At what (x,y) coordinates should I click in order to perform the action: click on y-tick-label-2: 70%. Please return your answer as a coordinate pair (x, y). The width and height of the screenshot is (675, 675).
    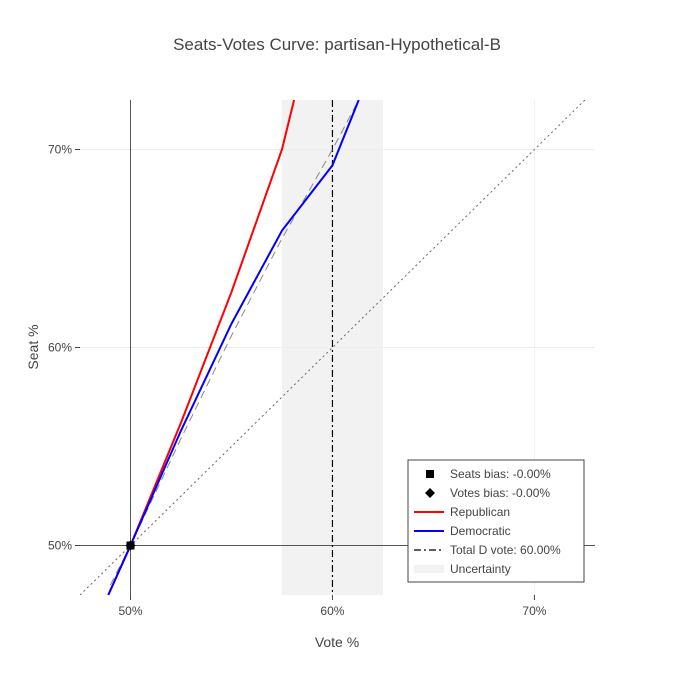
    Looking at the image, I should click on (60, 150).